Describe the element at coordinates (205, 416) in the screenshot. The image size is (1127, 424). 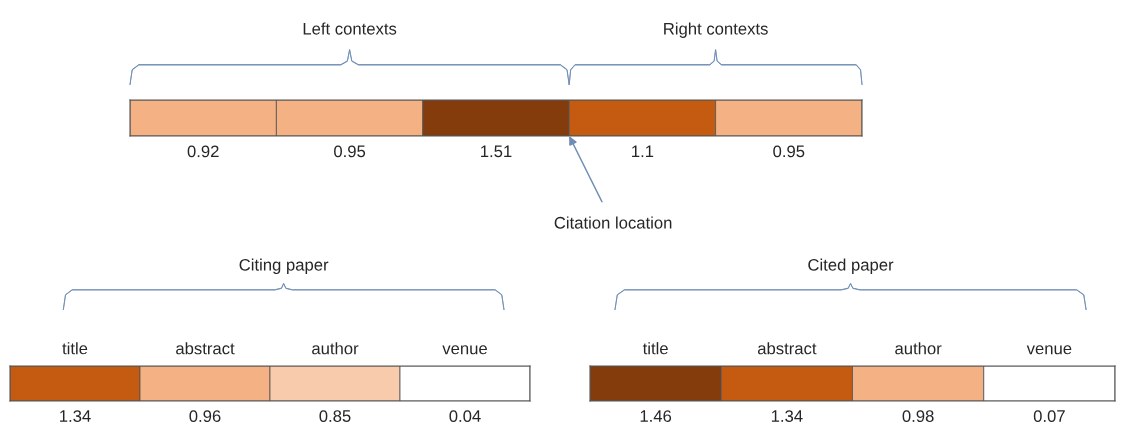
I see `data-label: 0.96` at that location.